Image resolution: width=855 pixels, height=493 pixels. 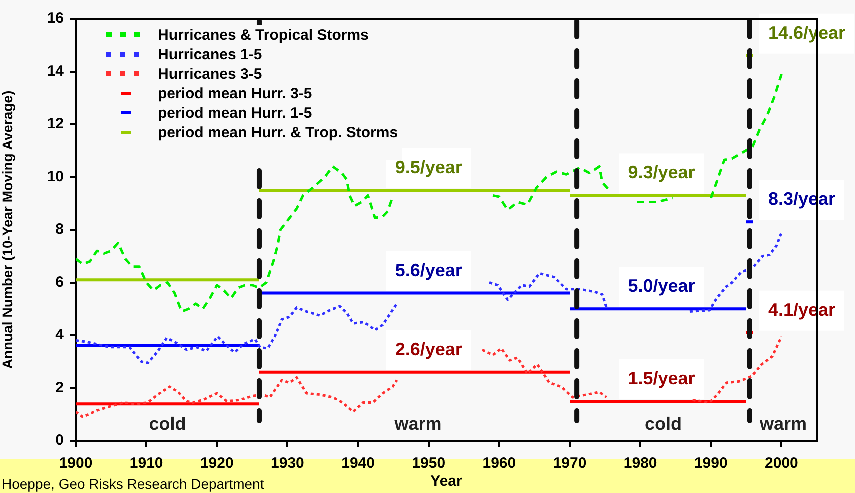 What do you see at coordinates (60, 441) in the screenshot?
I see `y-tick-label: 0` at bounding box center [60, 441].